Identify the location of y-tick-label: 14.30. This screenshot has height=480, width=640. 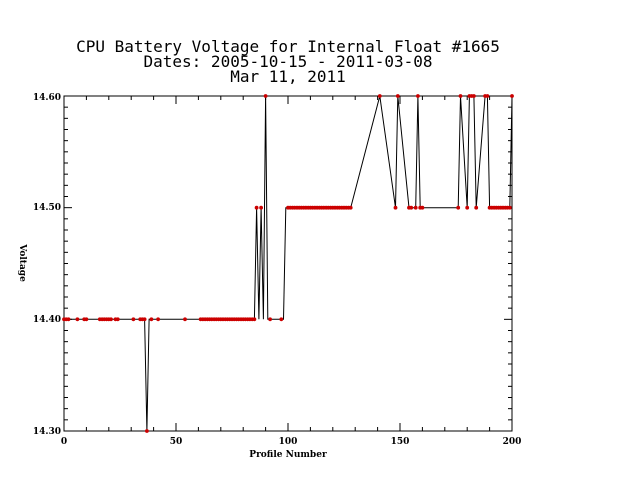
(47, 432).